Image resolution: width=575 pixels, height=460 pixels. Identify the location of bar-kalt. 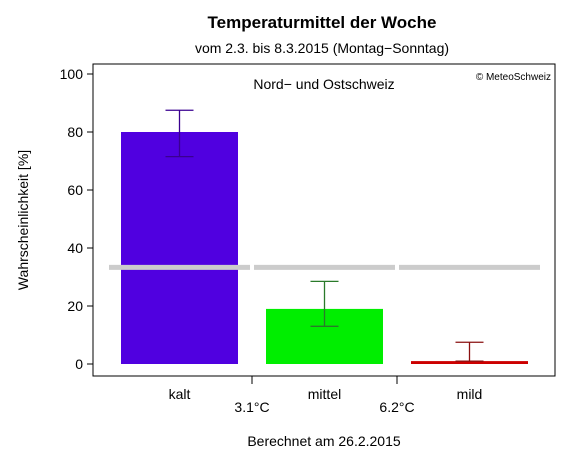
(179, 248).